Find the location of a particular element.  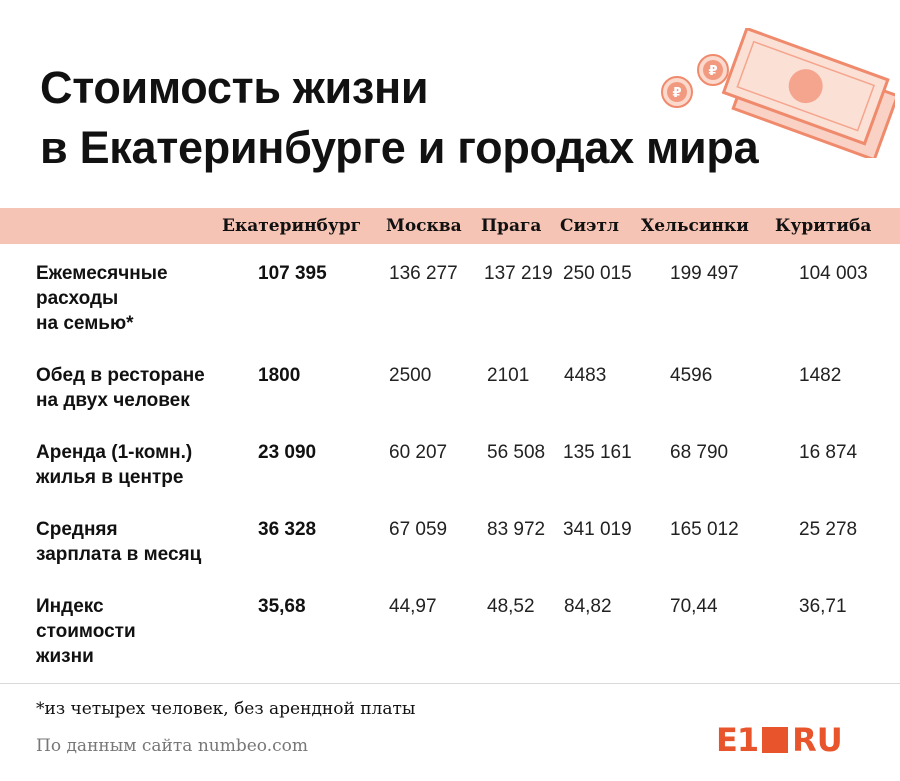

col-header-curitiba: Куритиба is located at coordinates (823, 226).